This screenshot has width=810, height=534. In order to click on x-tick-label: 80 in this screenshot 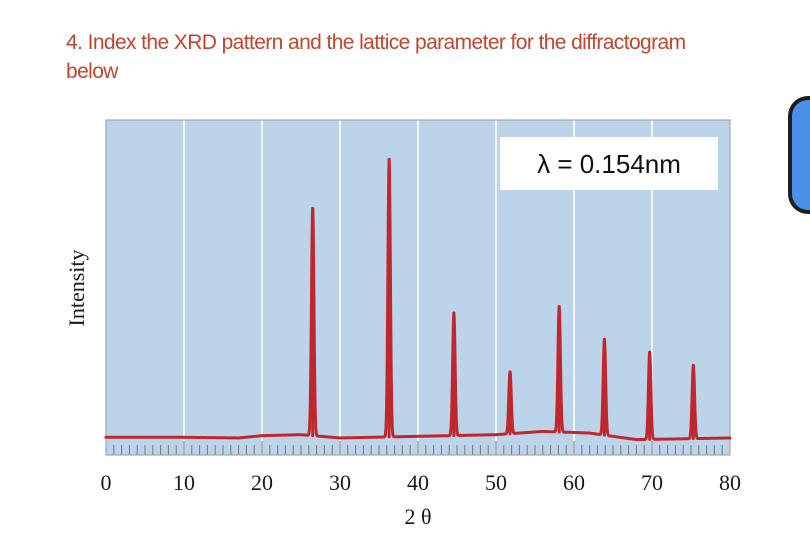, I will do `click(730, 482)`.